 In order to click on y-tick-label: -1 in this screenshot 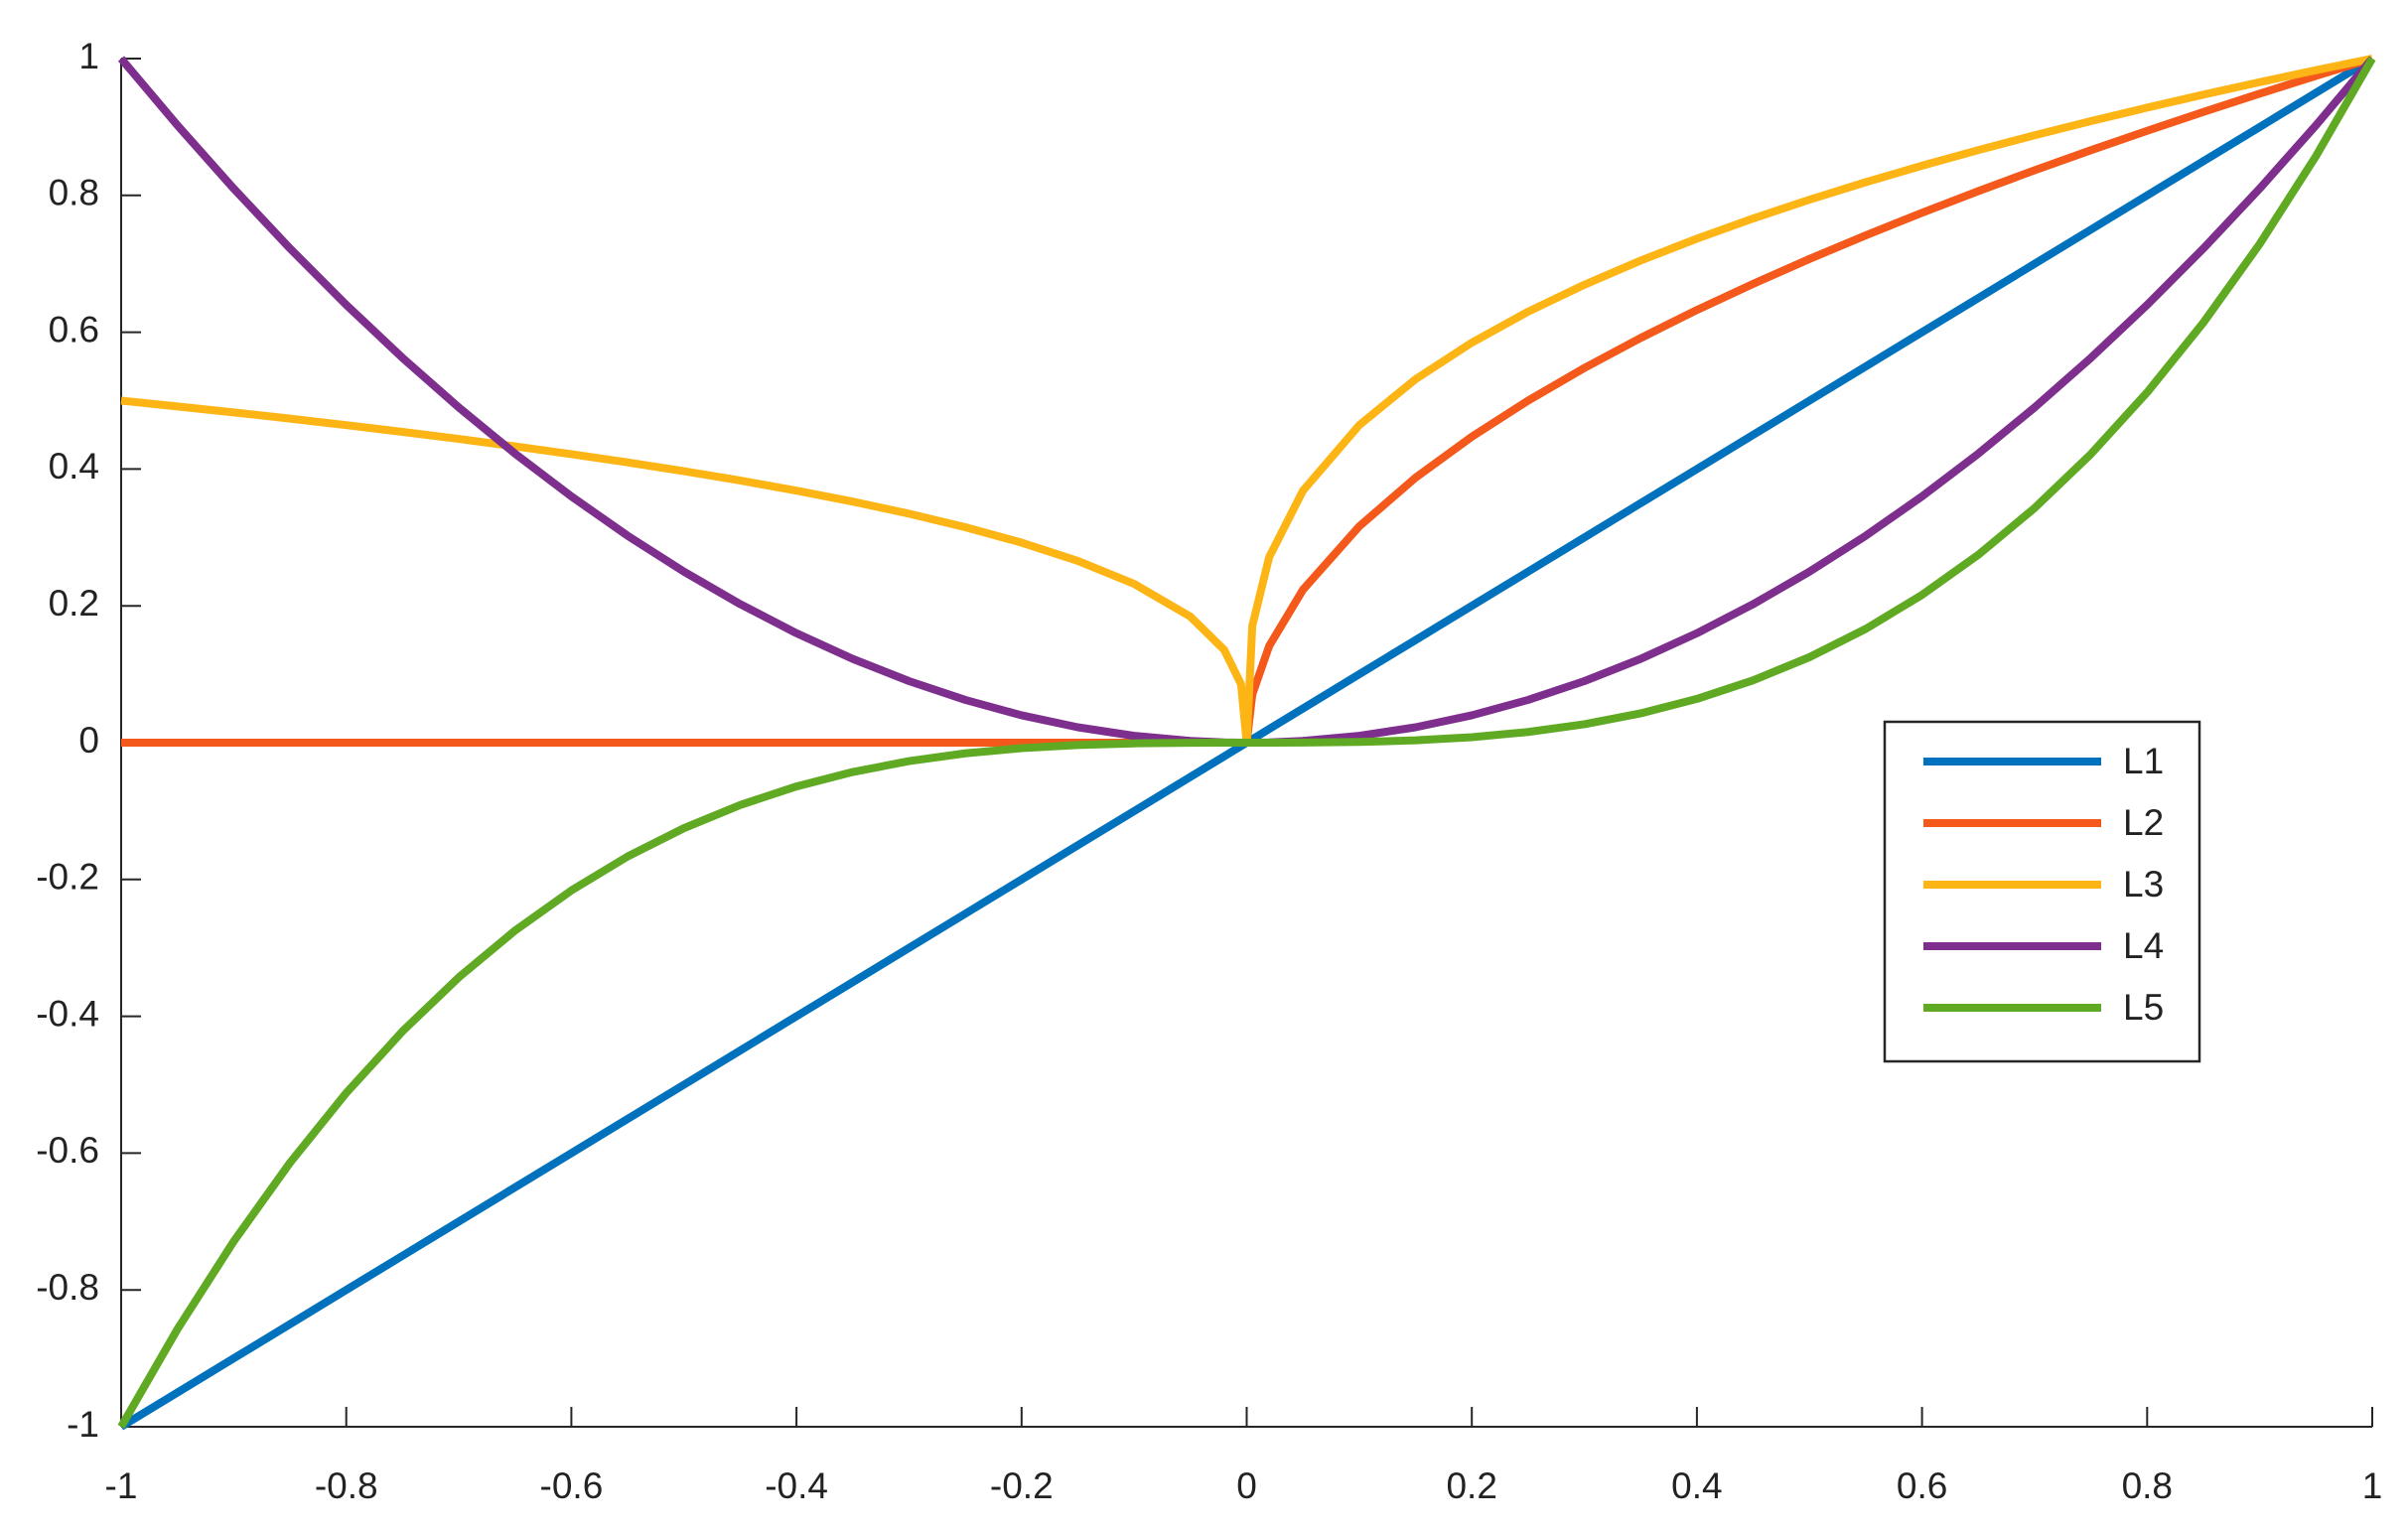, I will do `click(83, 1424)`.